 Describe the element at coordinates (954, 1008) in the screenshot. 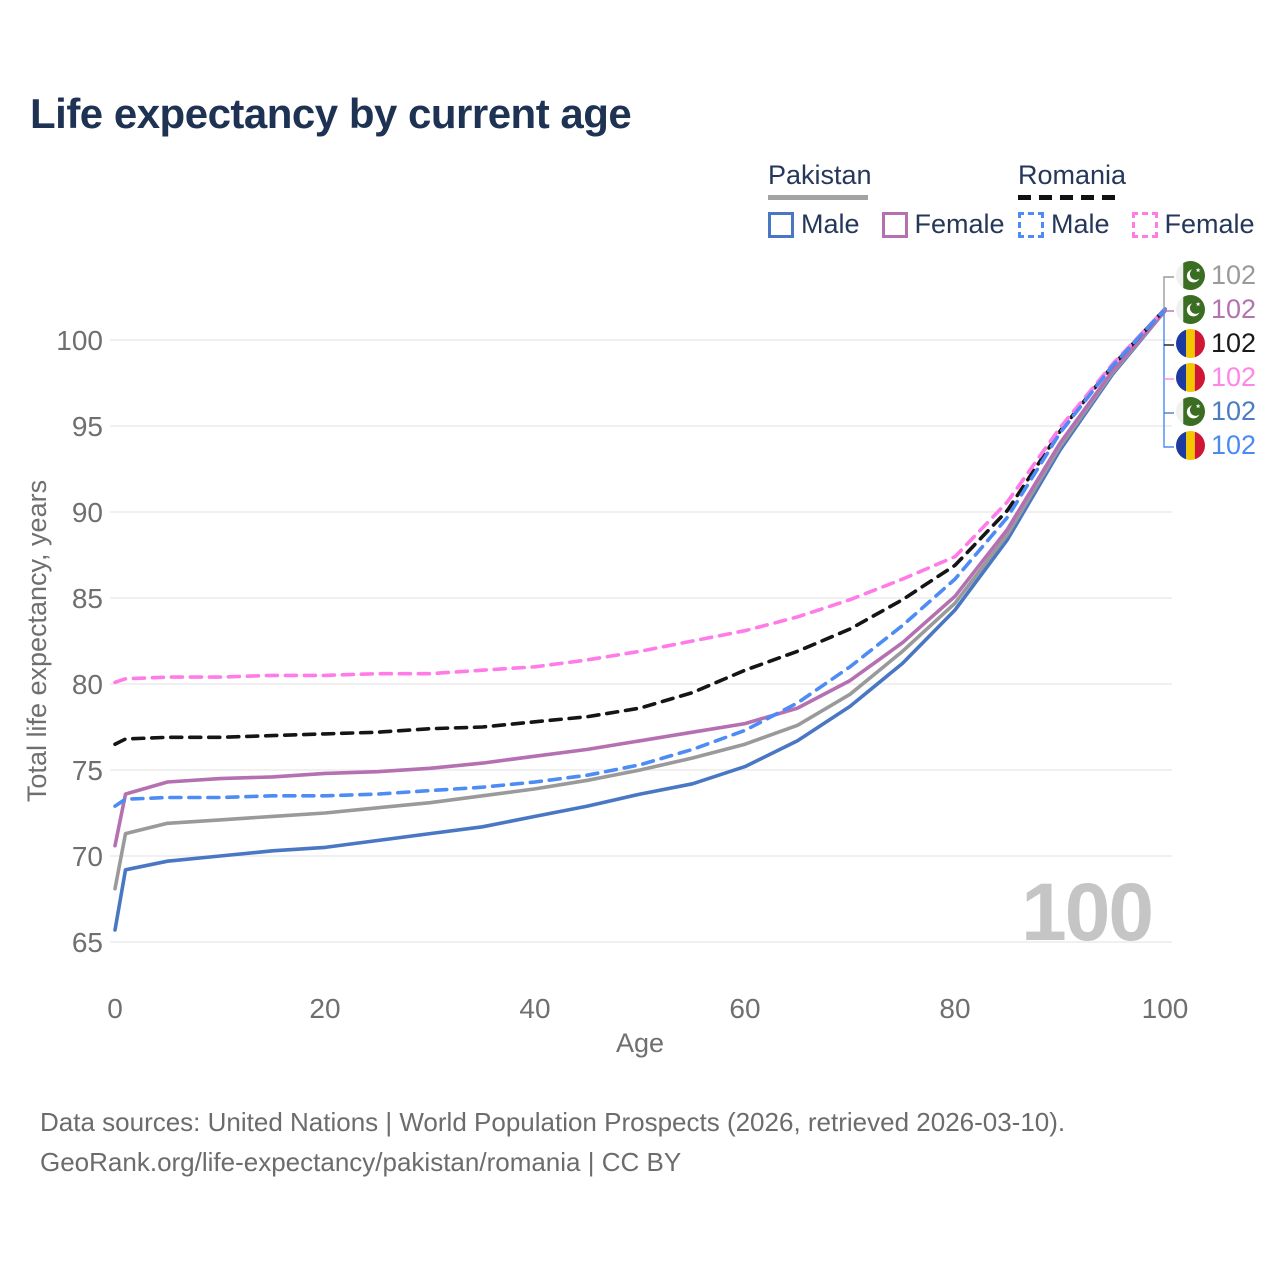

I see `x-tick-label: 80` at that location.